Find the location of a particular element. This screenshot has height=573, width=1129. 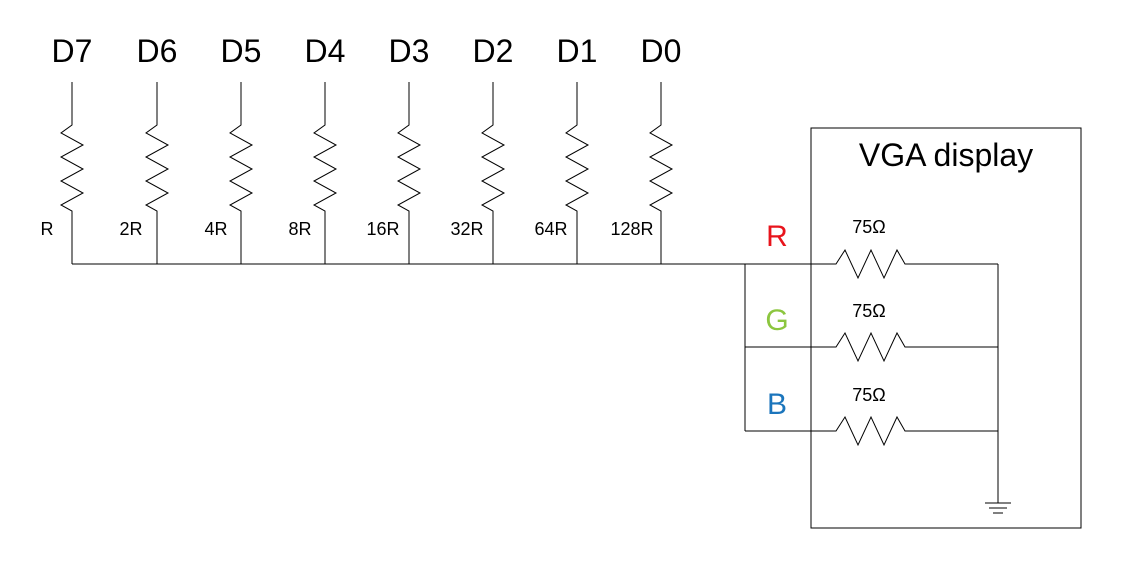

resistor-d0 is located at coordinates (661, 173).